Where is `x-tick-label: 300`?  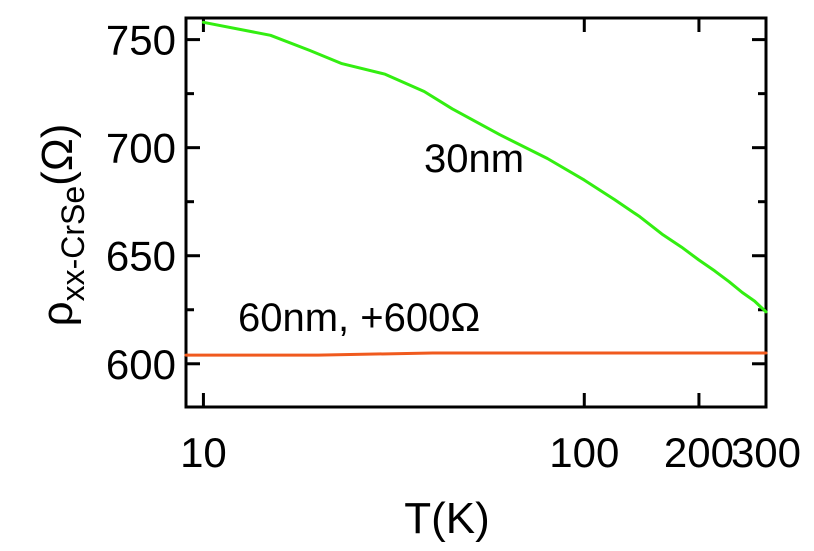
x-tick-label: 300 is located at coordinates (766, 452).